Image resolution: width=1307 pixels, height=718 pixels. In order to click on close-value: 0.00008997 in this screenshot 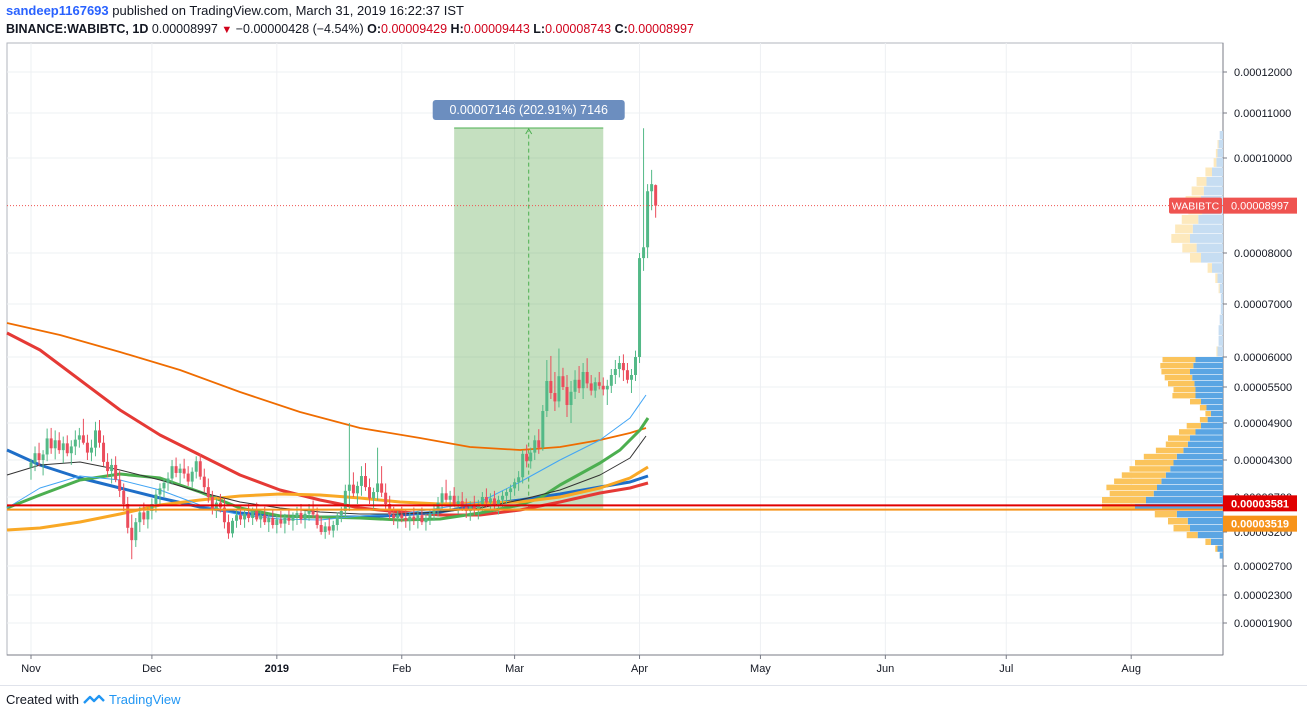, I will do `click(660, 29)`.